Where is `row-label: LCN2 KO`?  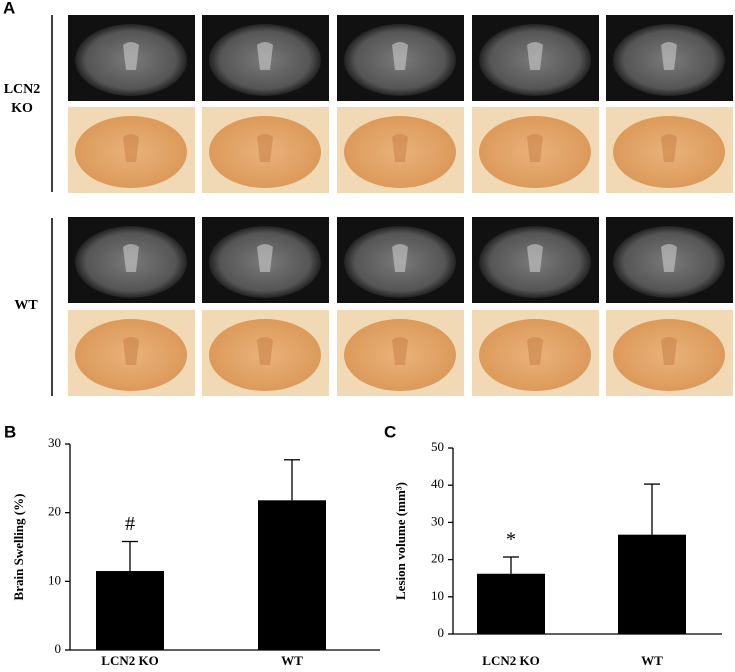
row-label: LCN2 KO is located at coordinates (22, 99).